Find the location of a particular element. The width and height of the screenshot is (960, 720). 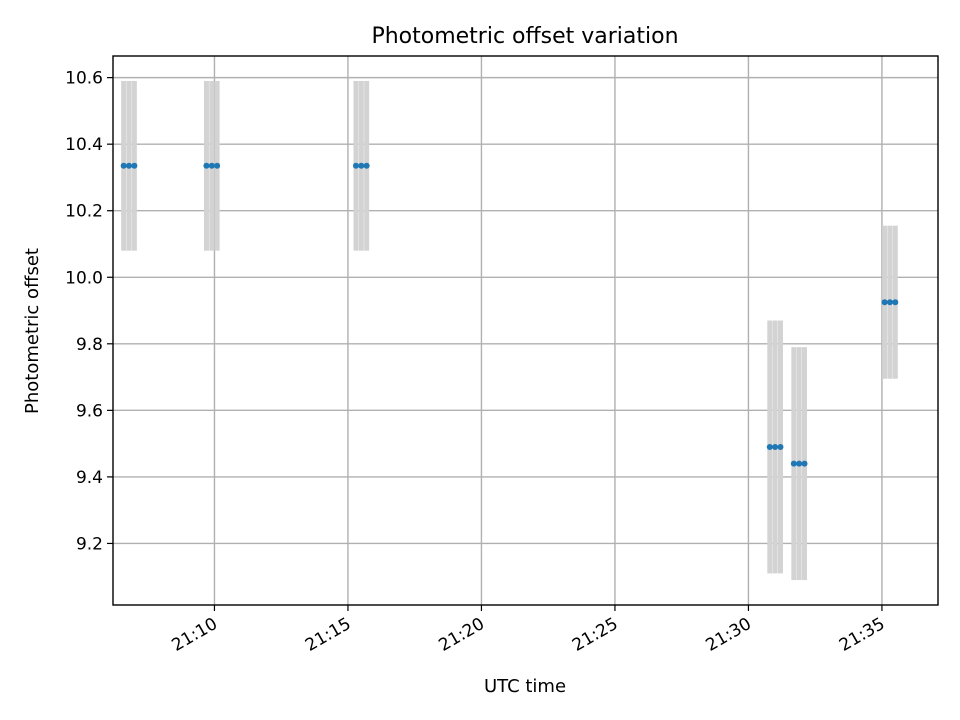

y-tick-label: 9.6 is located at coordinates (89, 411).